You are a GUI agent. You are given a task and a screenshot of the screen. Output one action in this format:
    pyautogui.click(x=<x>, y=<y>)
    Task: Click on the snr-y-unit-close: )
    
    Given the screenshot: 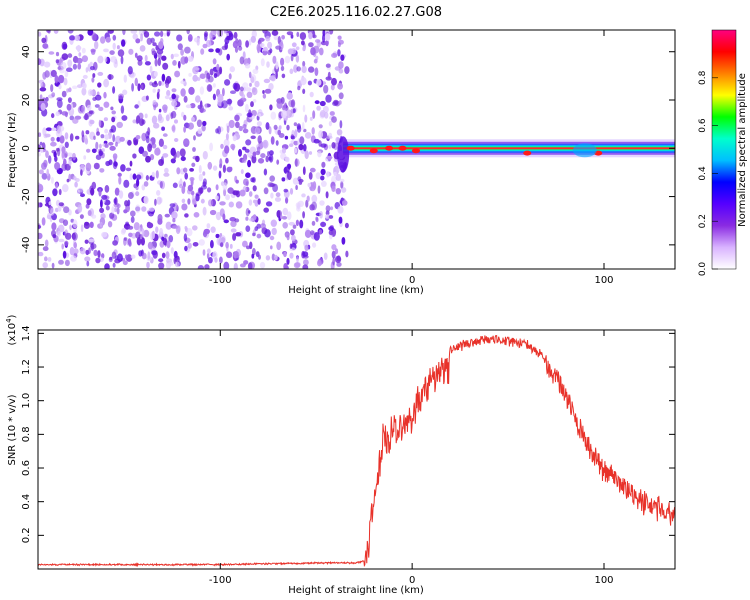 What is the action you would take?
    pyautogui.click(x=12, y=316)
    